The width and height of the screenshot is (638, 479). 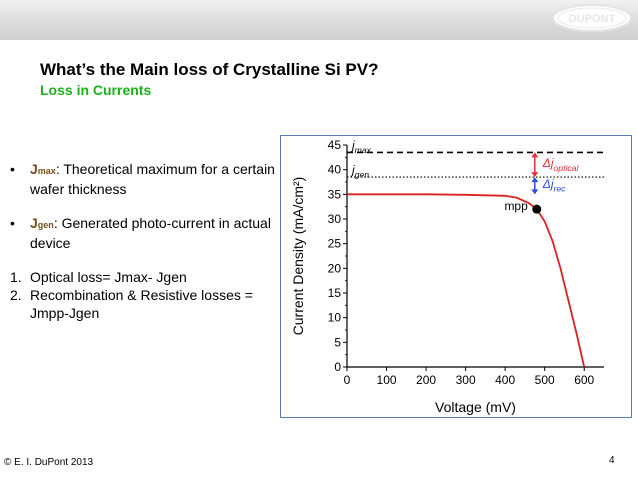 I want to click on optical-loss-arrow-head-down, so click(x=535, y=175).